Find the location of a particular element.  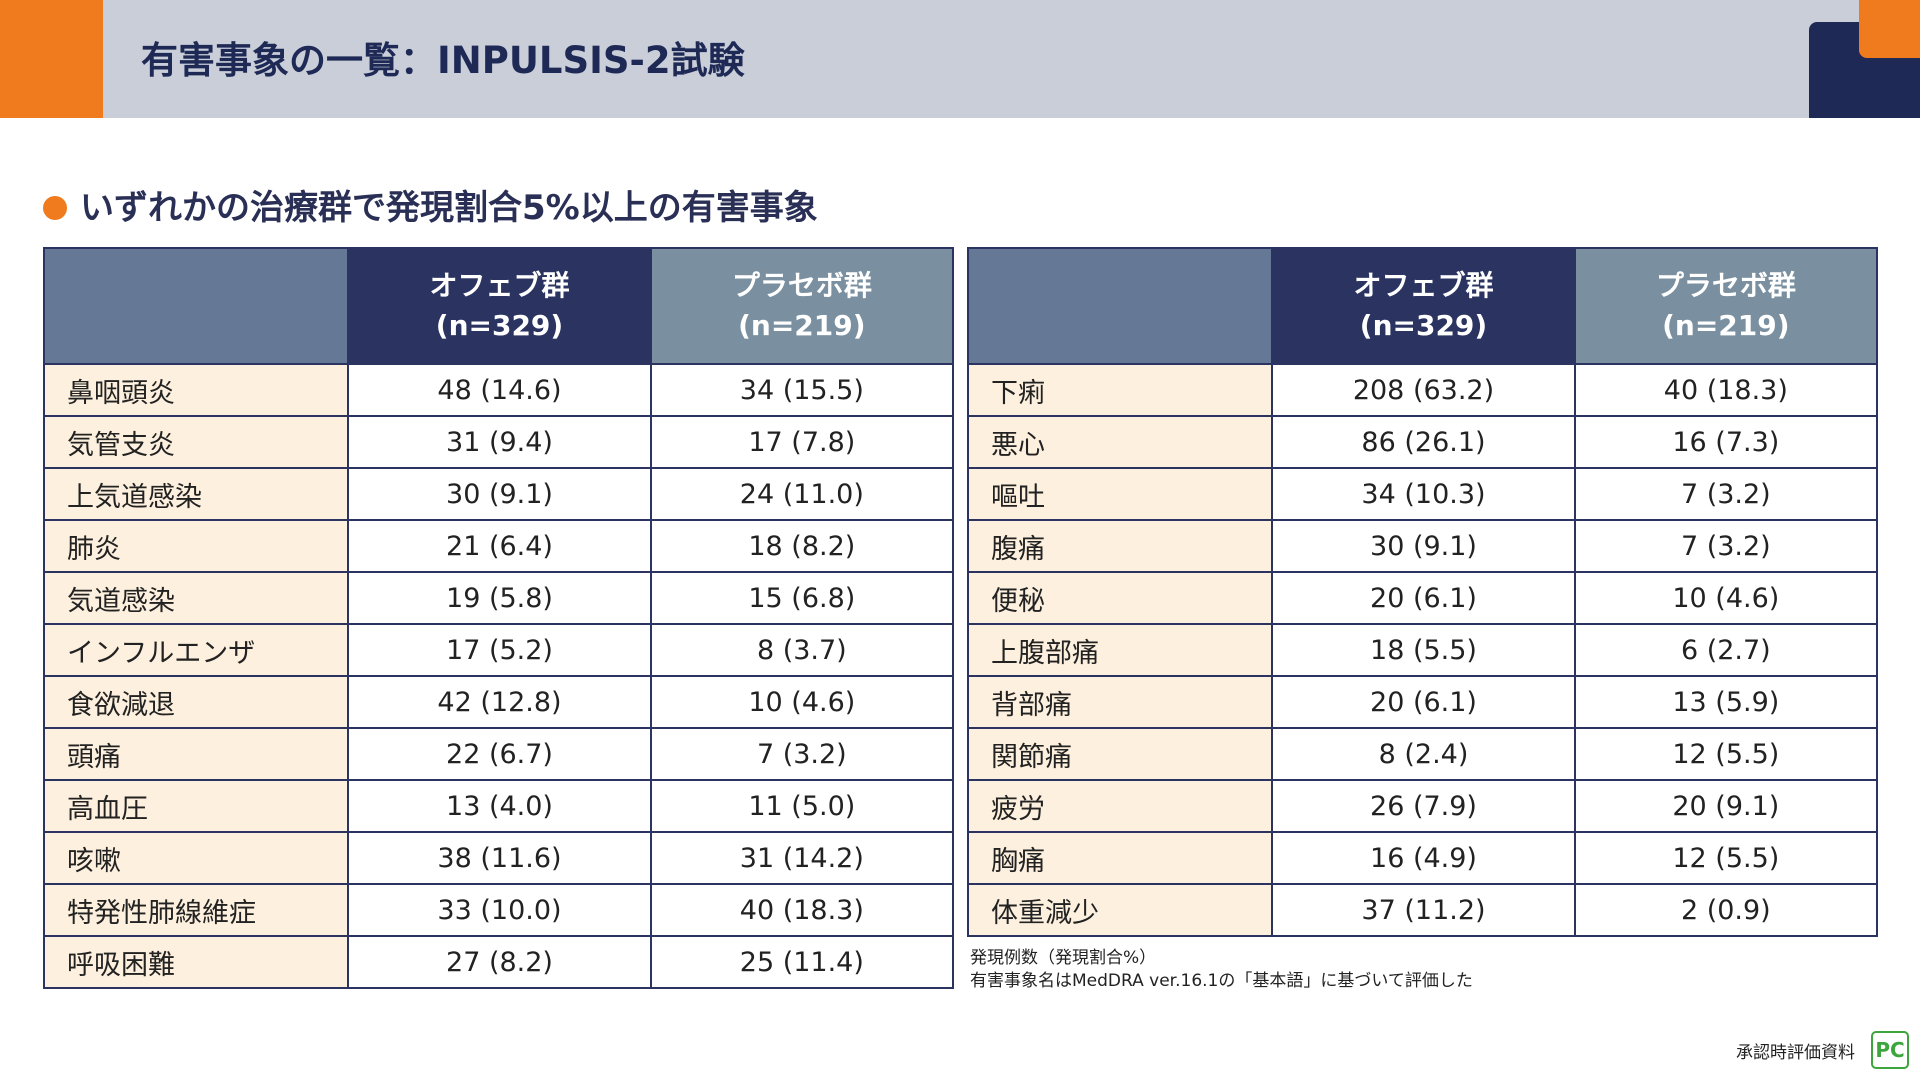

value-cell: 27 (8.2) is located at coordinates (499, 962).